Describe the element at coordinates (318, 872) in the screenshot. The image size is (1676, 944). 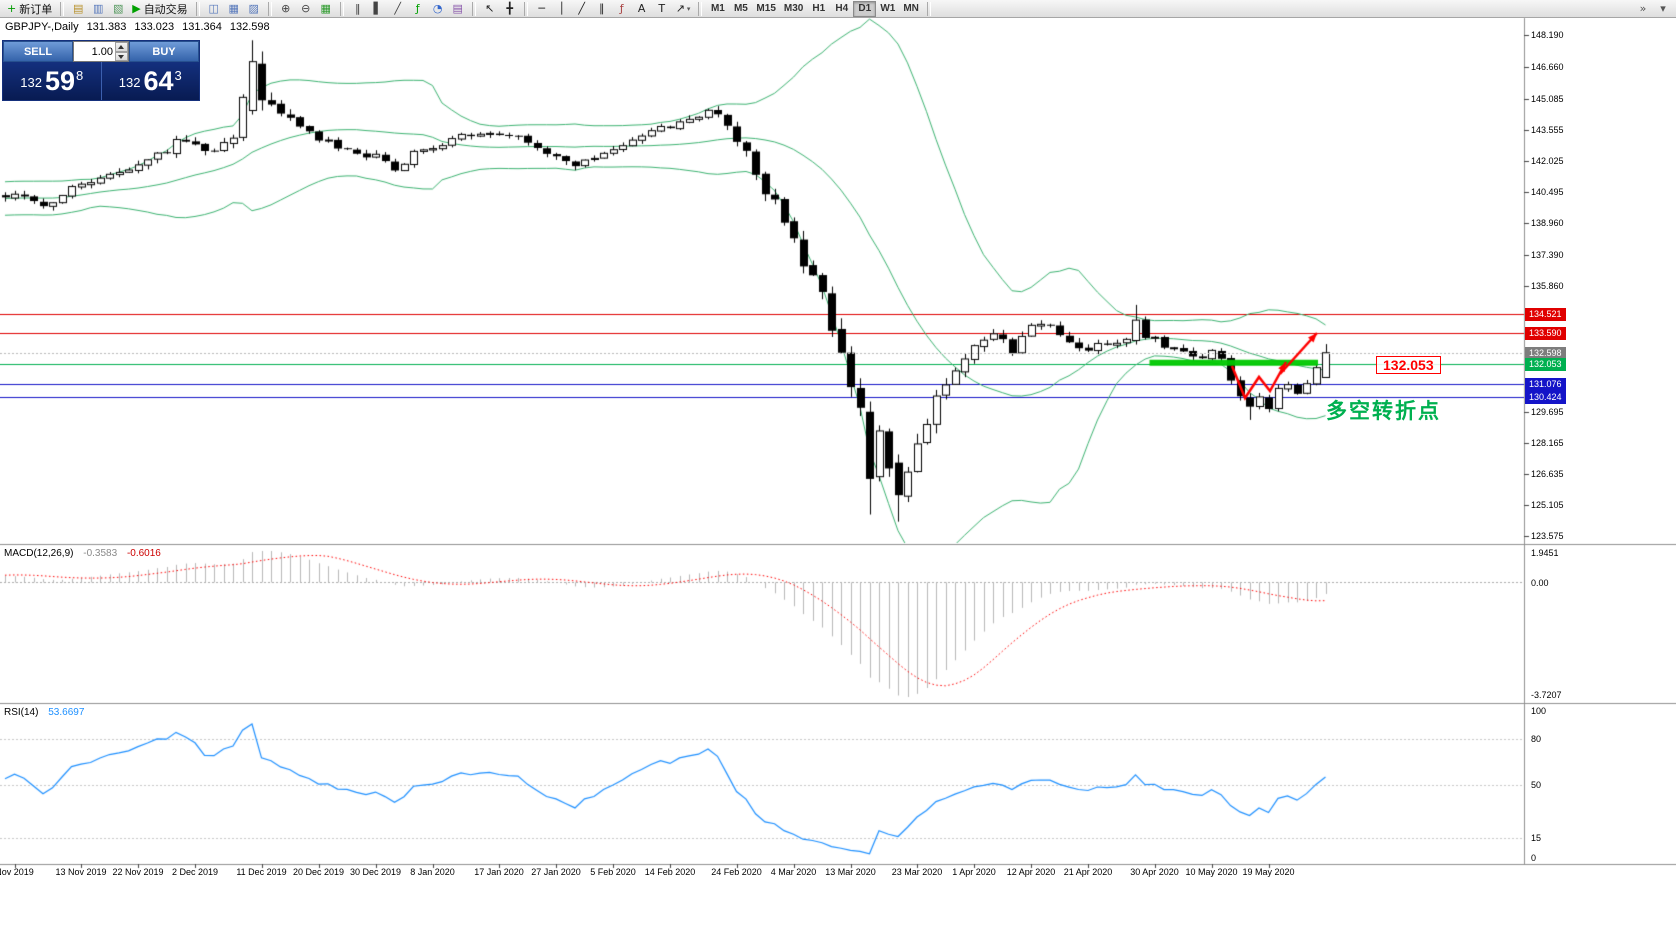
I see `date-label: 20 Dec 2019` at that location.